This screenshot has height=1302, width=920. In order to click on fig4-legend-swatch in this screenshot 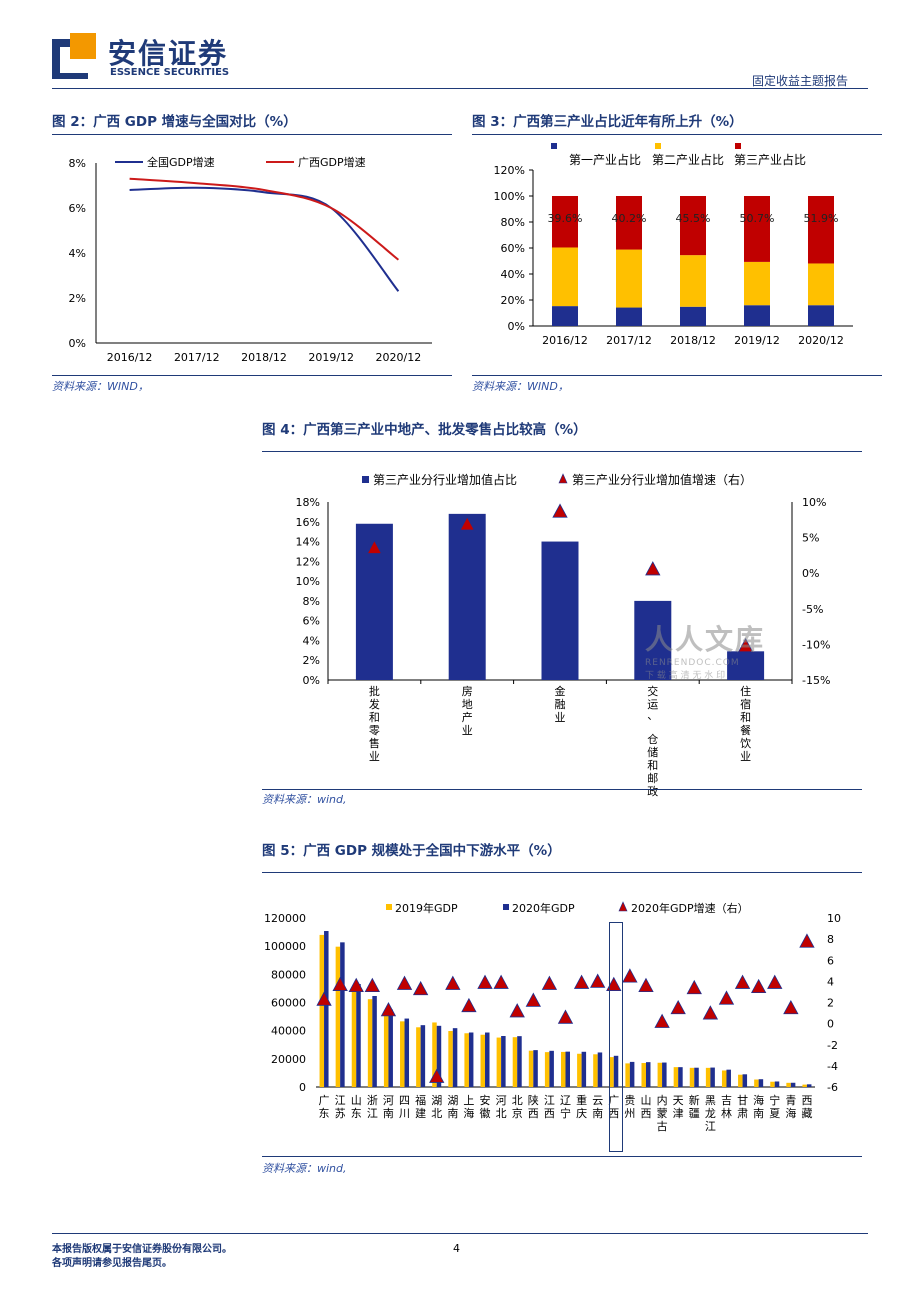, I will do `click(563, 478)`.